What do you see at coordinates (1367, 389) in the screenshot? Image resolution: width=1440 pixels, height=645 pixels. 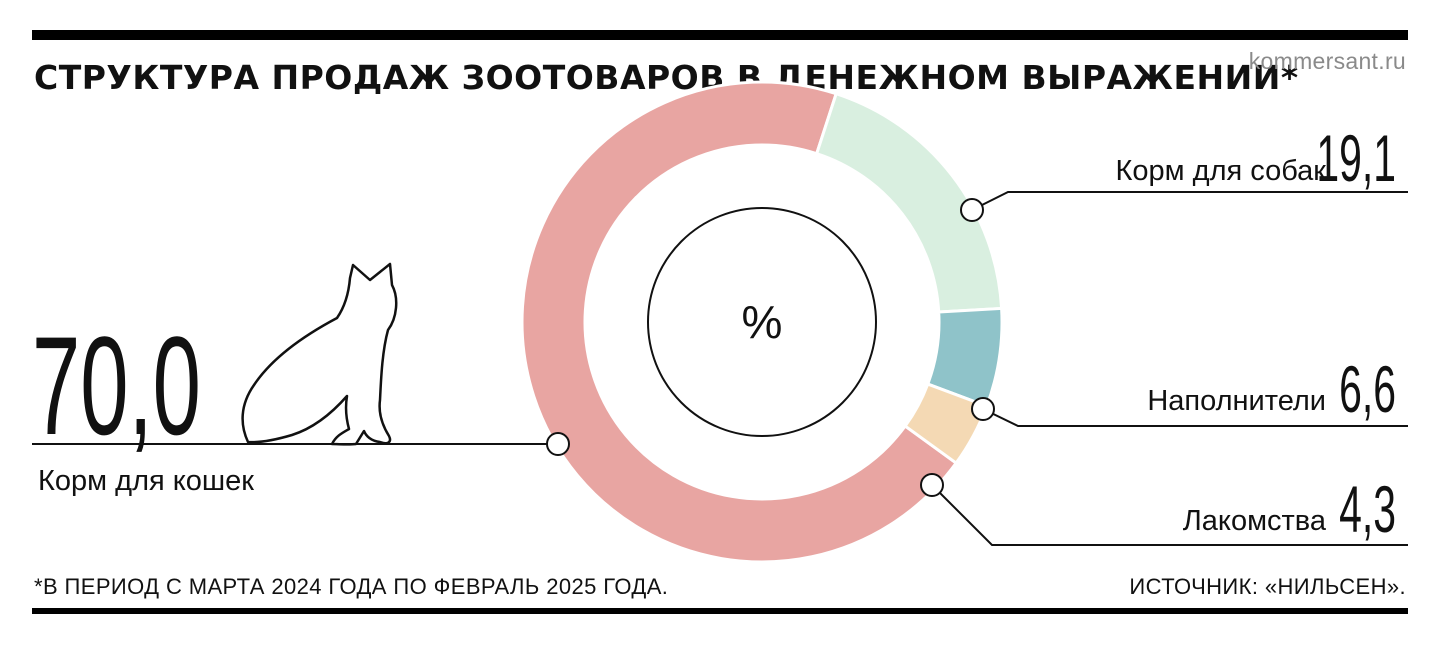 I see `value-fillers: 6,6` at bounding box center [1367, 389].